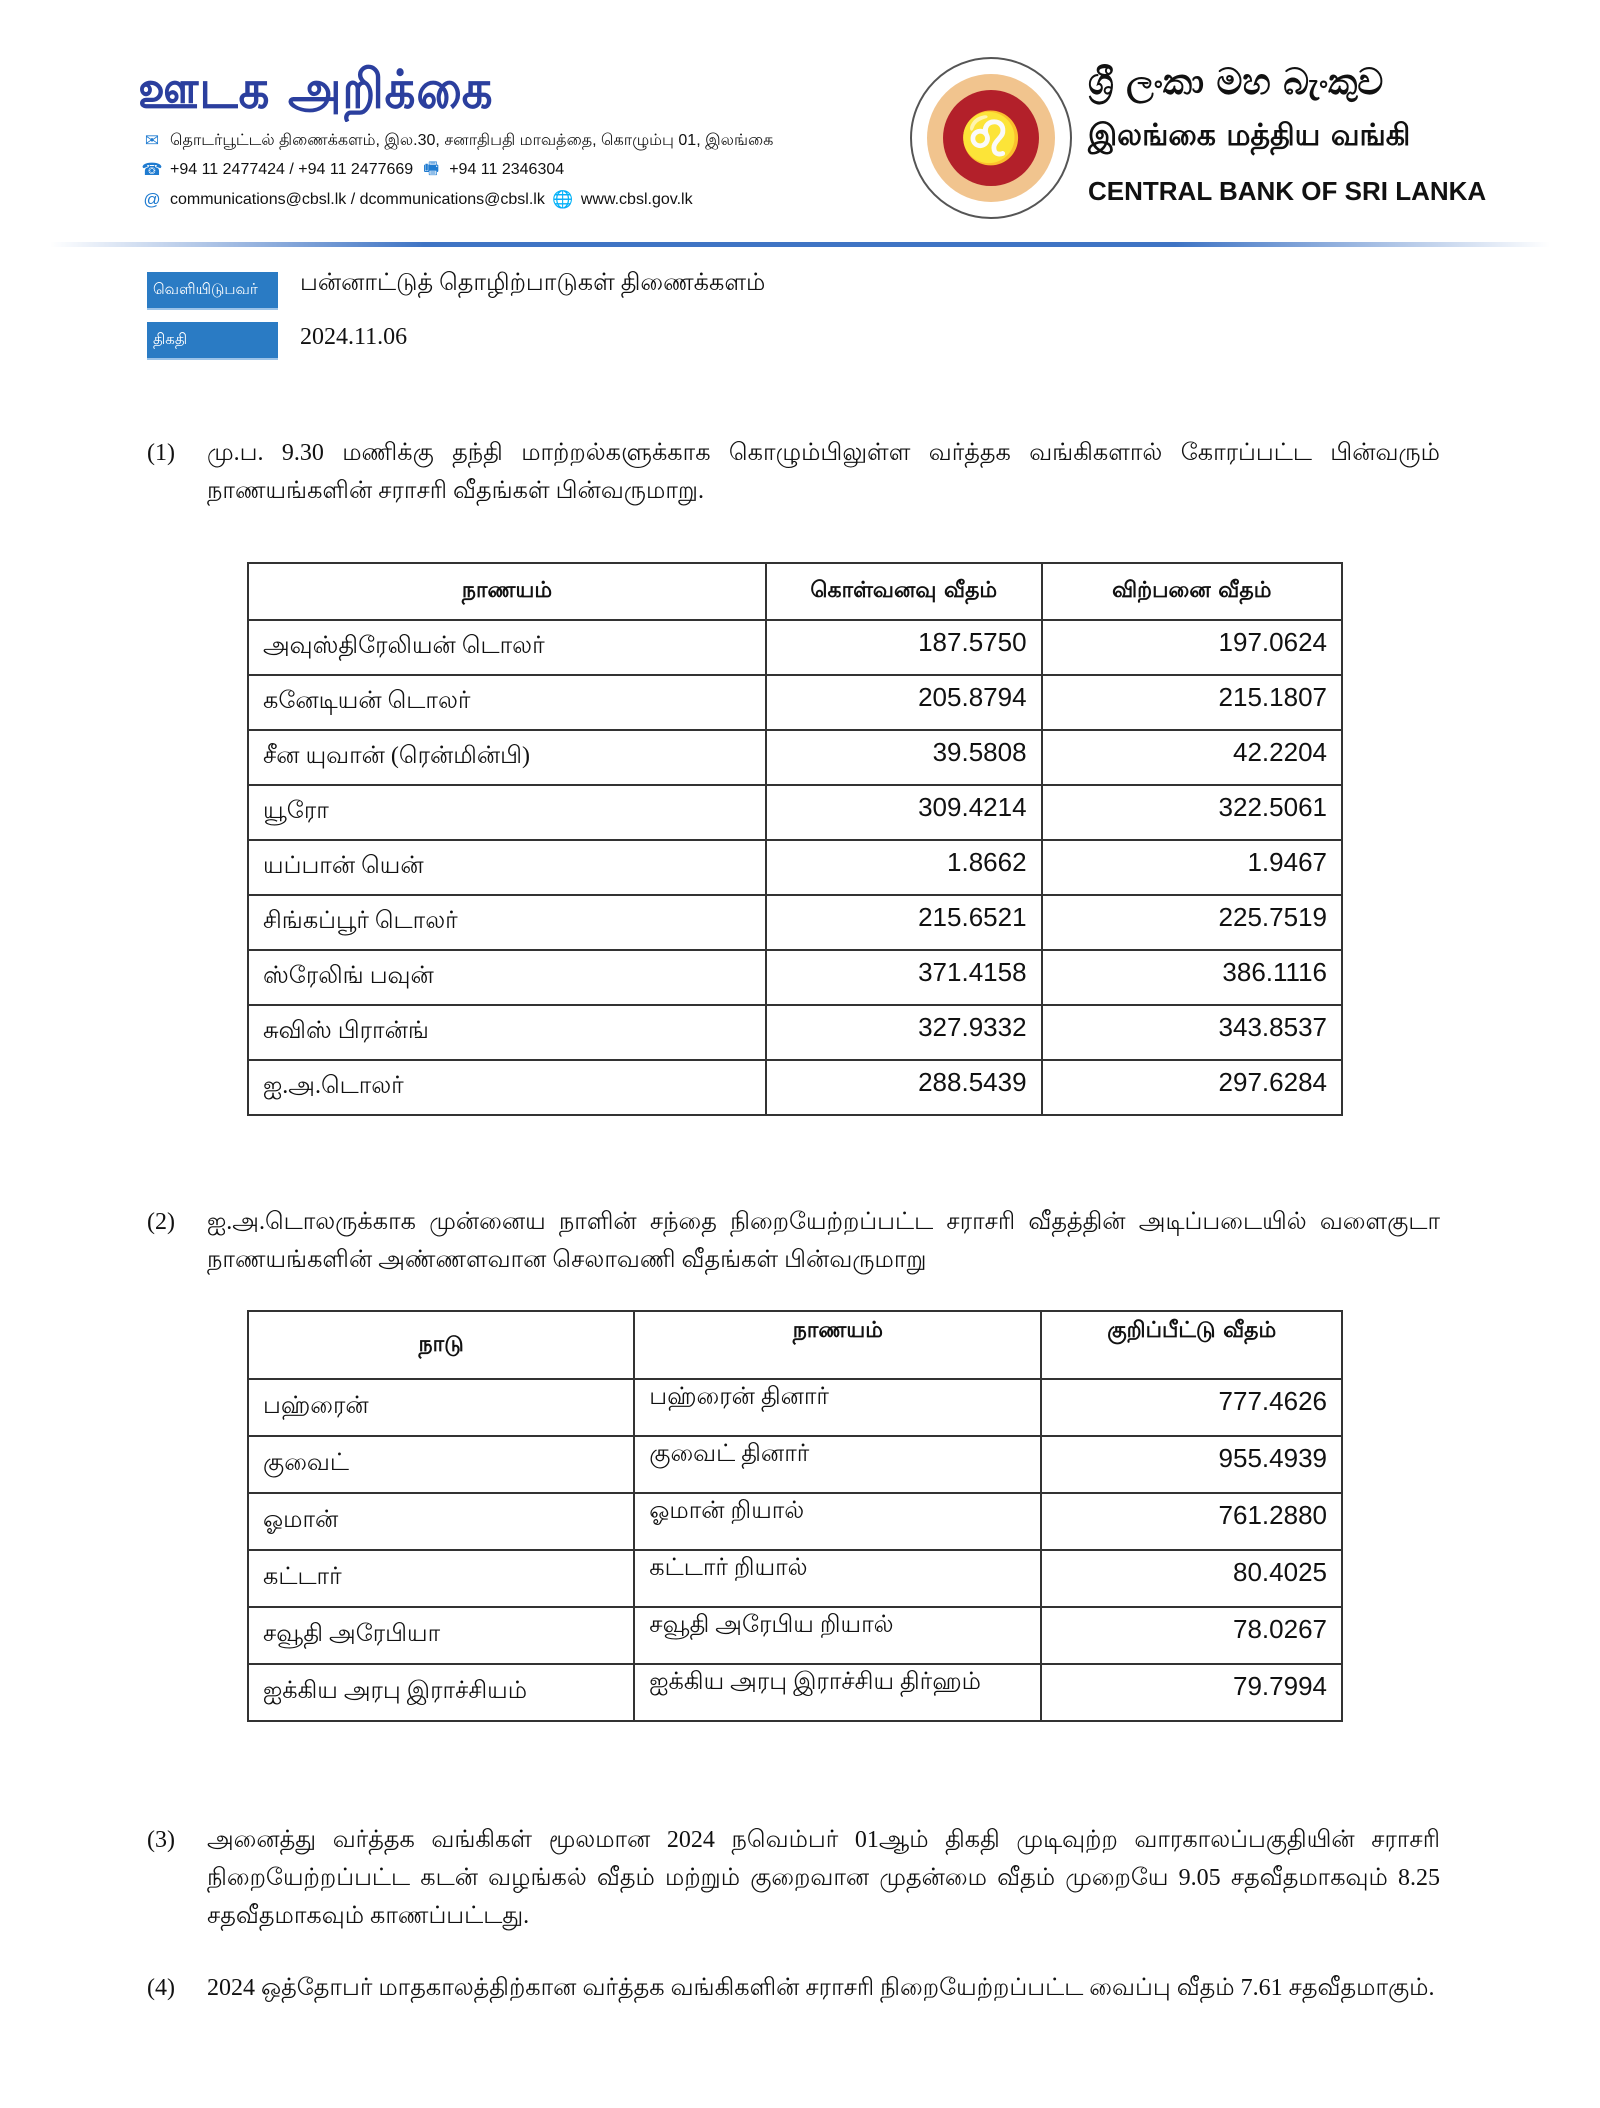  I want to click on selling-rate: 1.9467, so click(1192, 867).